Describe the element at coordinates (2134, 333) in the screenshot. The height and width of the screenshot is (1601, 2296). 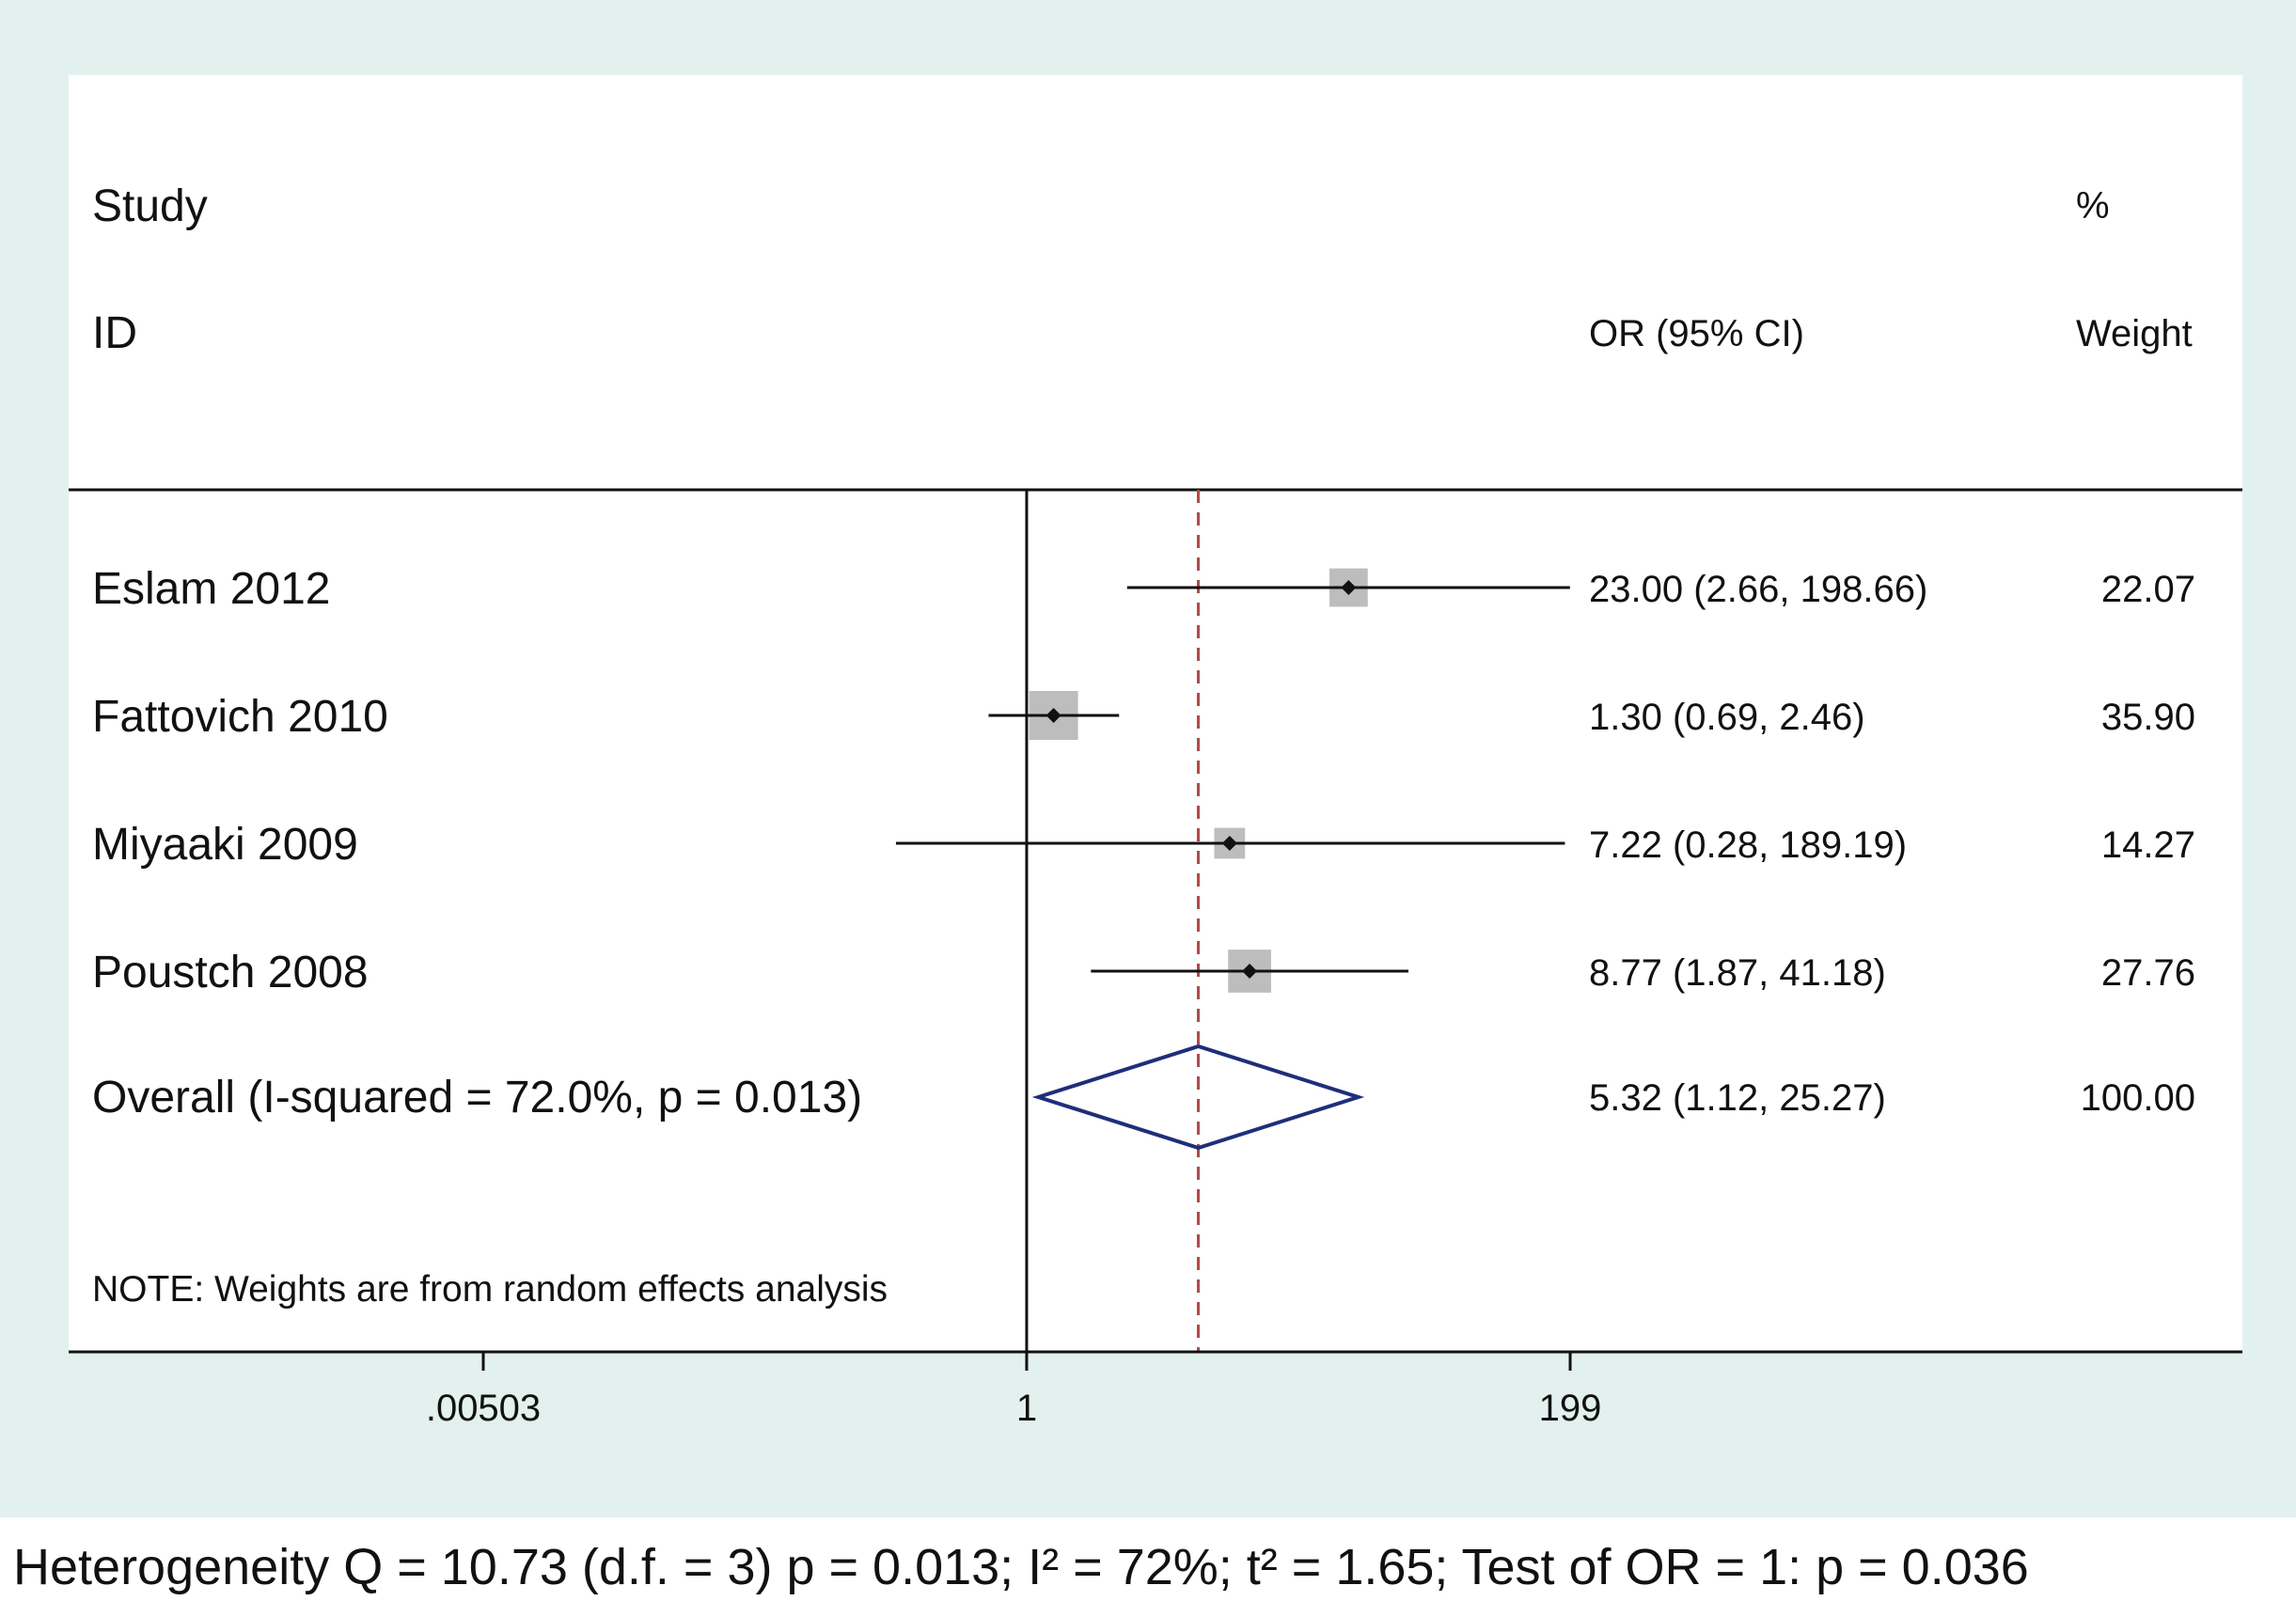
I see `header-weight: Weight` at that location.